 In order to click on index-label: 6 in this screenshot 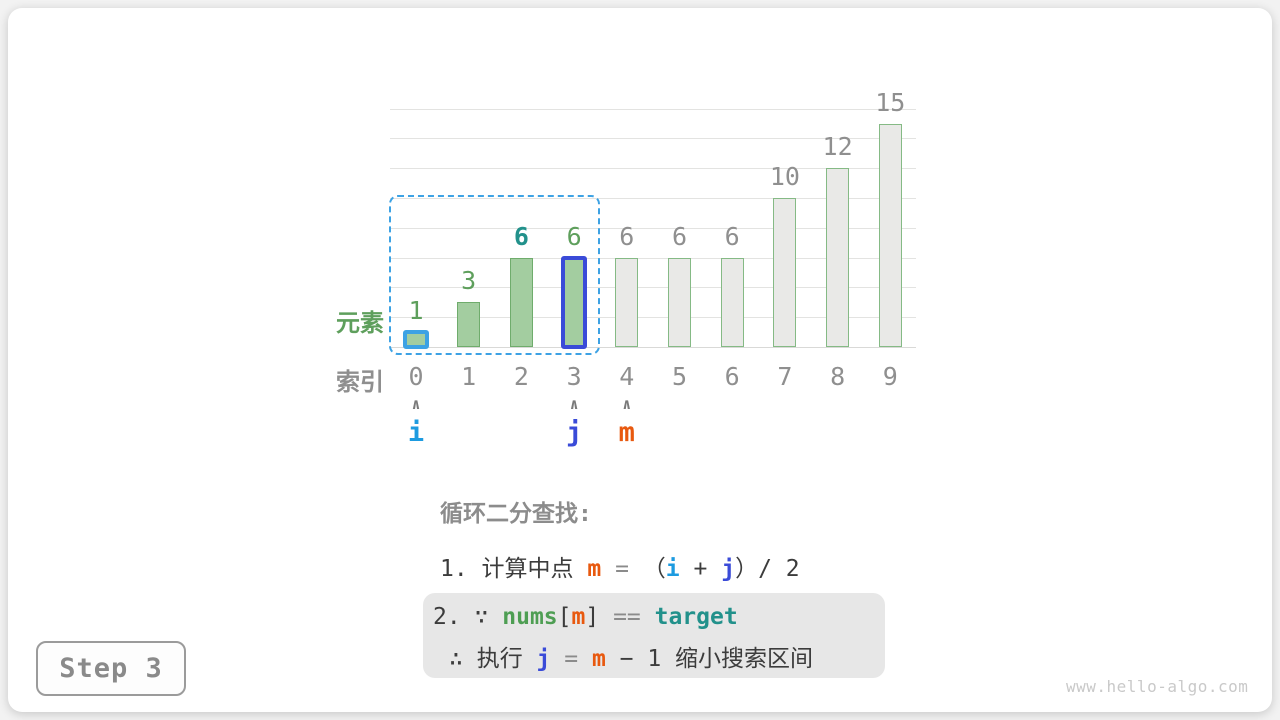, I will do `click(732, 376)`.